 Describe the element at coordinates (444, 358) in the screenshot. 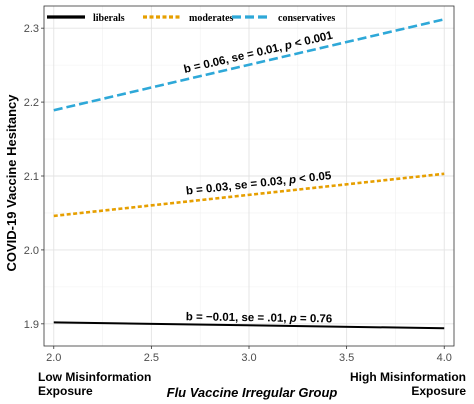

I see `x-tick-label: 4.0` at that location.